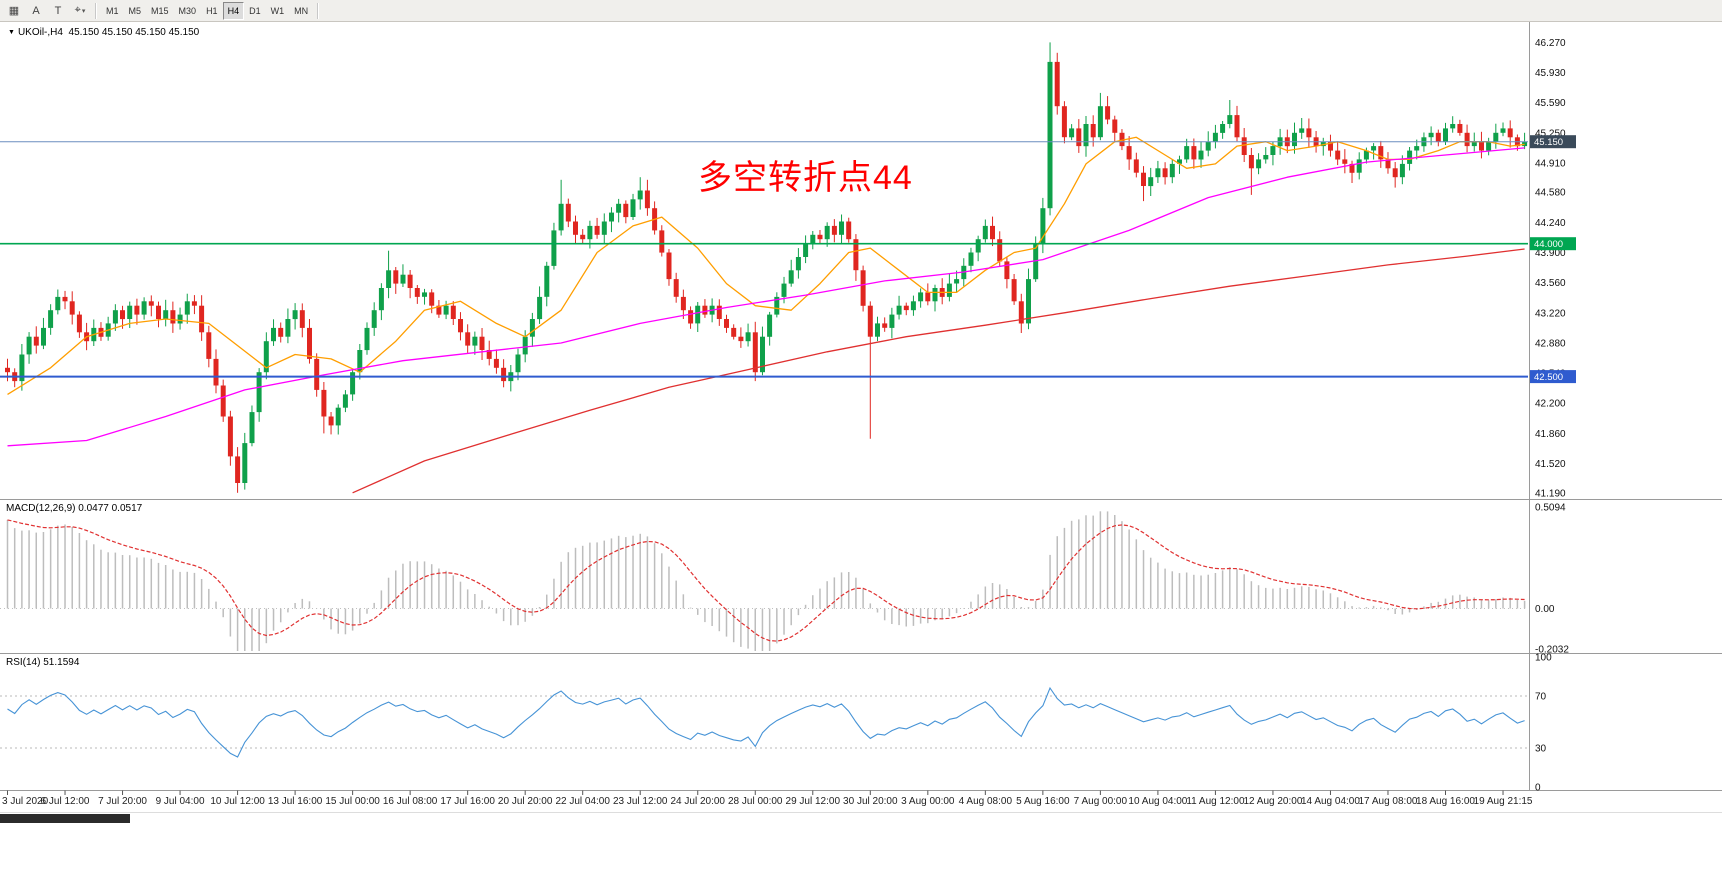  What do you see at coordinates (861, 817) in the screenshot?
I see `horizontal-scrollbar` at bounding box center [861, 817].